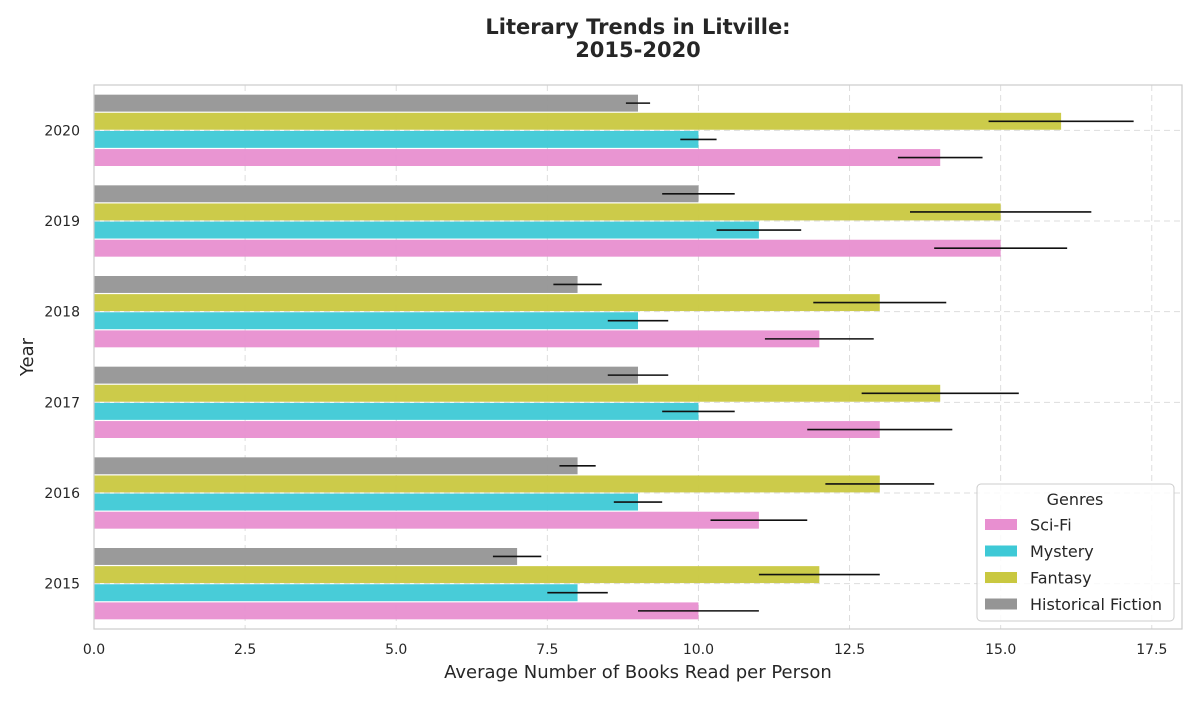 The width and height of the screenshot is (1200, 704). Describe the element at coordinates (62, 222) in the screenshot. I see `y-tick-label: 2019` at that location.